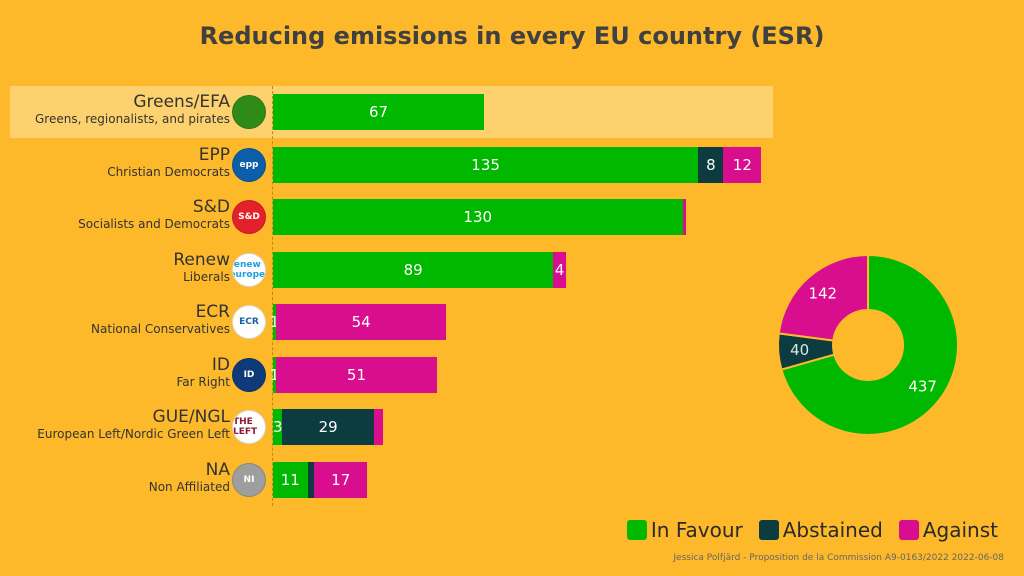 This screenshot has height=576, width=1024. I want to click on bar-segment: 29, so click(328, 427).